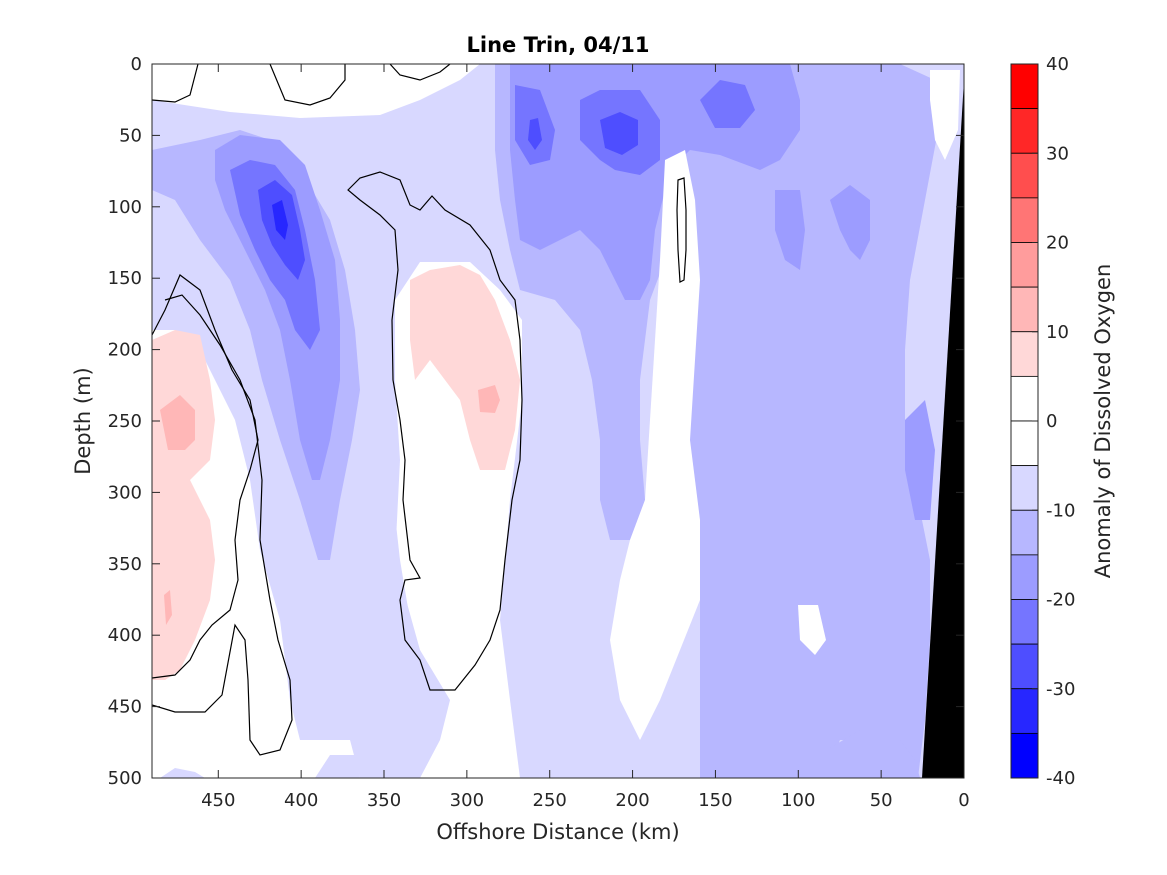 The height and width of the screenshot is (875, 1167). I want to click on y-tick-label: 0, so click(136, 64).